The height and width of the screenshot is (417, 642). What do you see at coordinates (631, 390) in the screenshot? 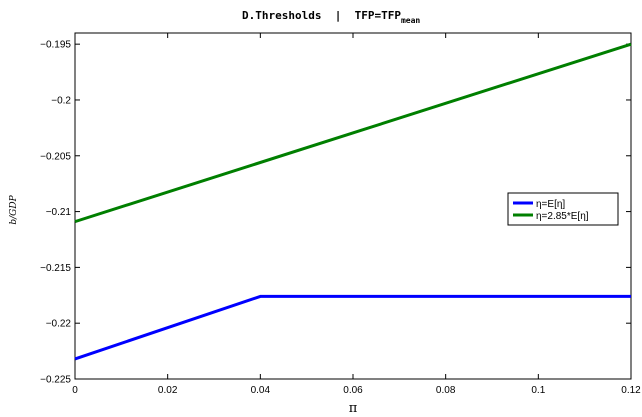
I see `x-tick-label: 0.12` at bounding box center [631, 390].